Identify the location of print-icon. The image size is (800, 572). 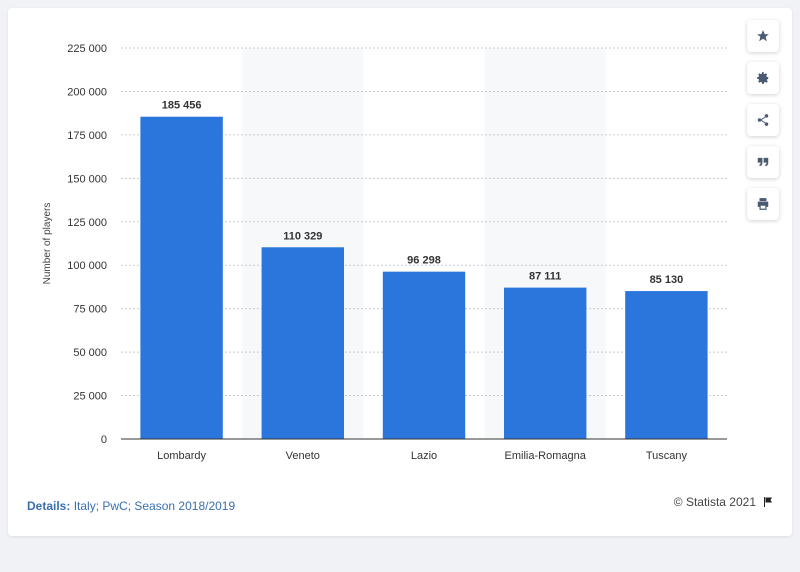
(763, 204).